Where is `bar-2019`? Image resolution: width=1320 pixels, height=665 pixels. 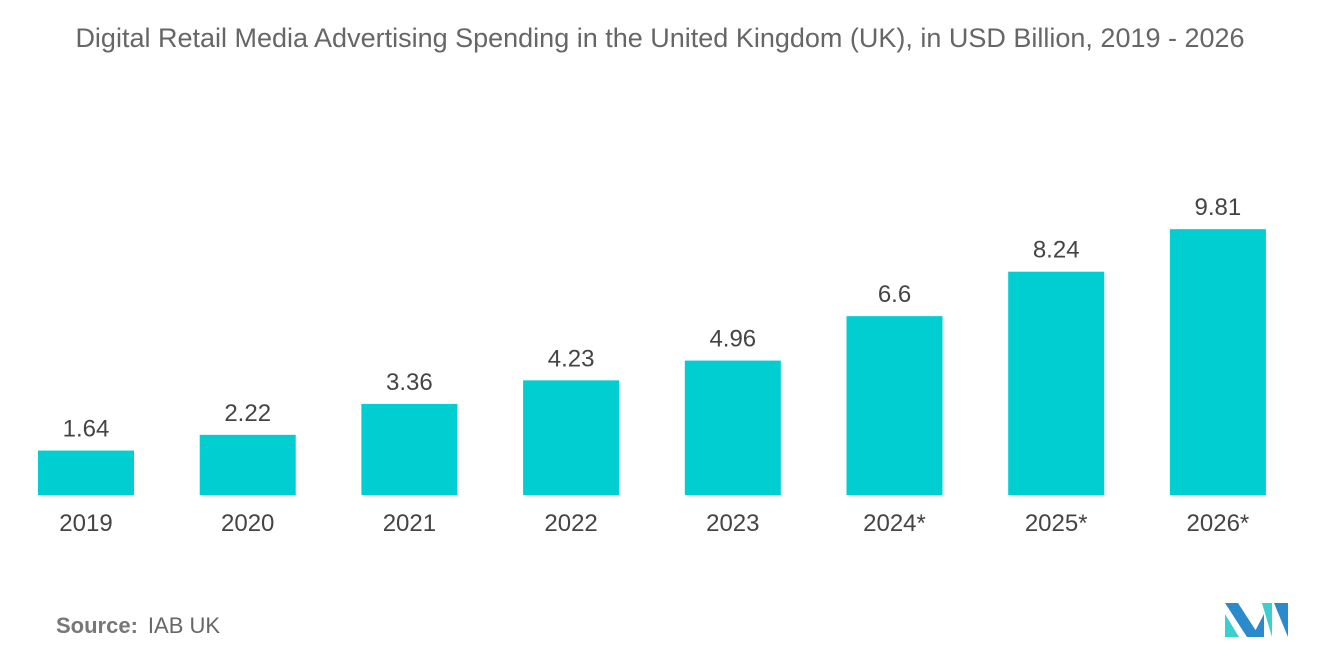 bar-2019 is located at coordinates (86, 472).